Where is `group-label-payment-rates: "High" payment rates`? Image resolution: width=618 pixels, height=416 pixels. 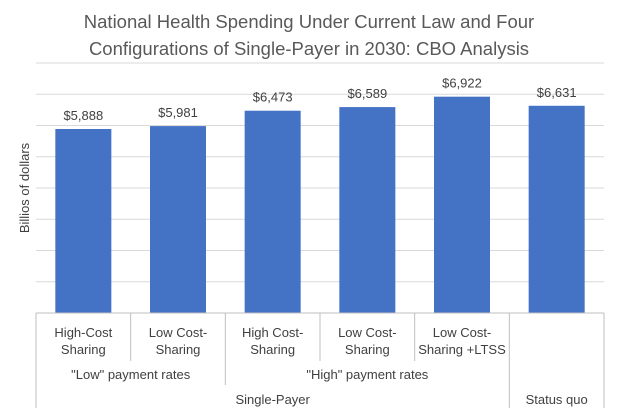
group-label-payment-rates: "High" payment rates is located at coordinates (367, 374).